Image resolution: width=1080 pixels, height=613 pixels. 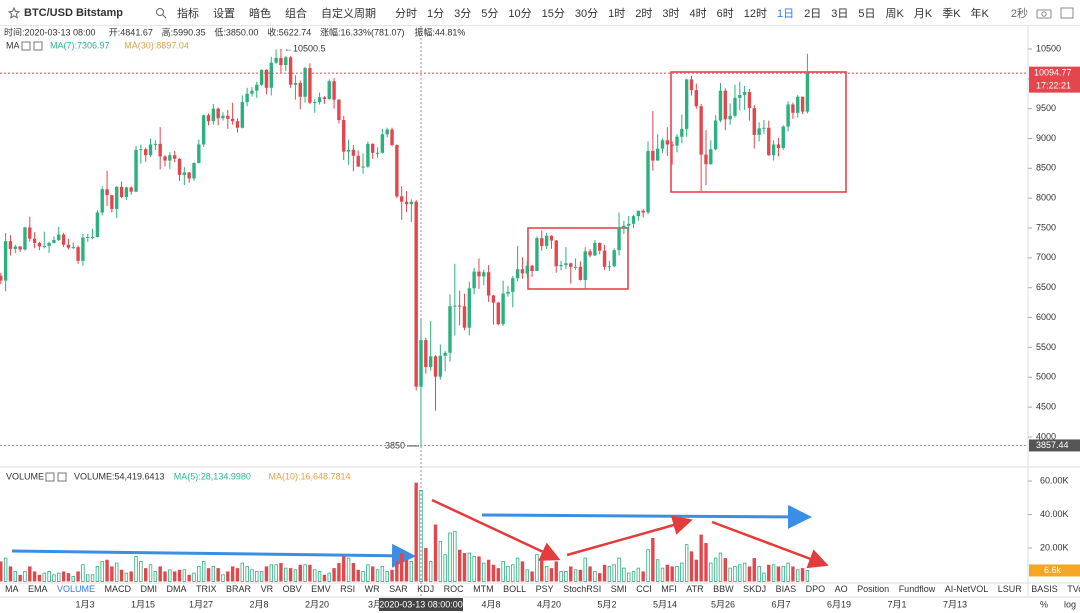 What do you see at coordinates (815, 589) in the screenshot?
I see `indicator-tab: DPO` at bounding box center [815, 589].